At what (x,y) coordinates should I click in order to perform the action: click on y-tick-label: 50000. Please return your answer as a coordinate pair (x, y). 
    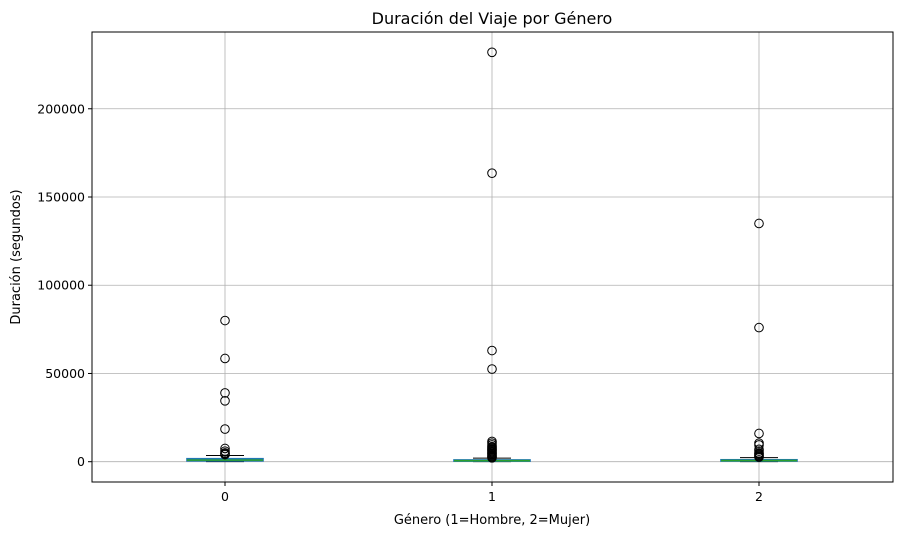
    Looking at the image, I should click on (65, 373).